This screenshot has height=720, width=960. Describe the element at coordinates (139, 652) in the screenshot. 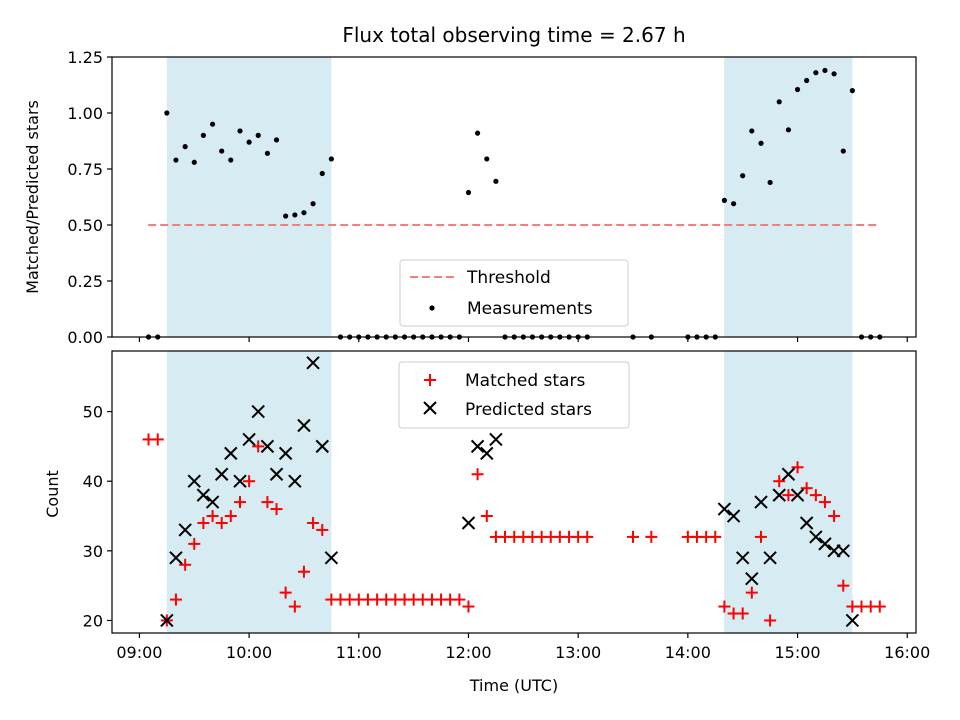

I see `x-tick-label: 09:00` at that location.